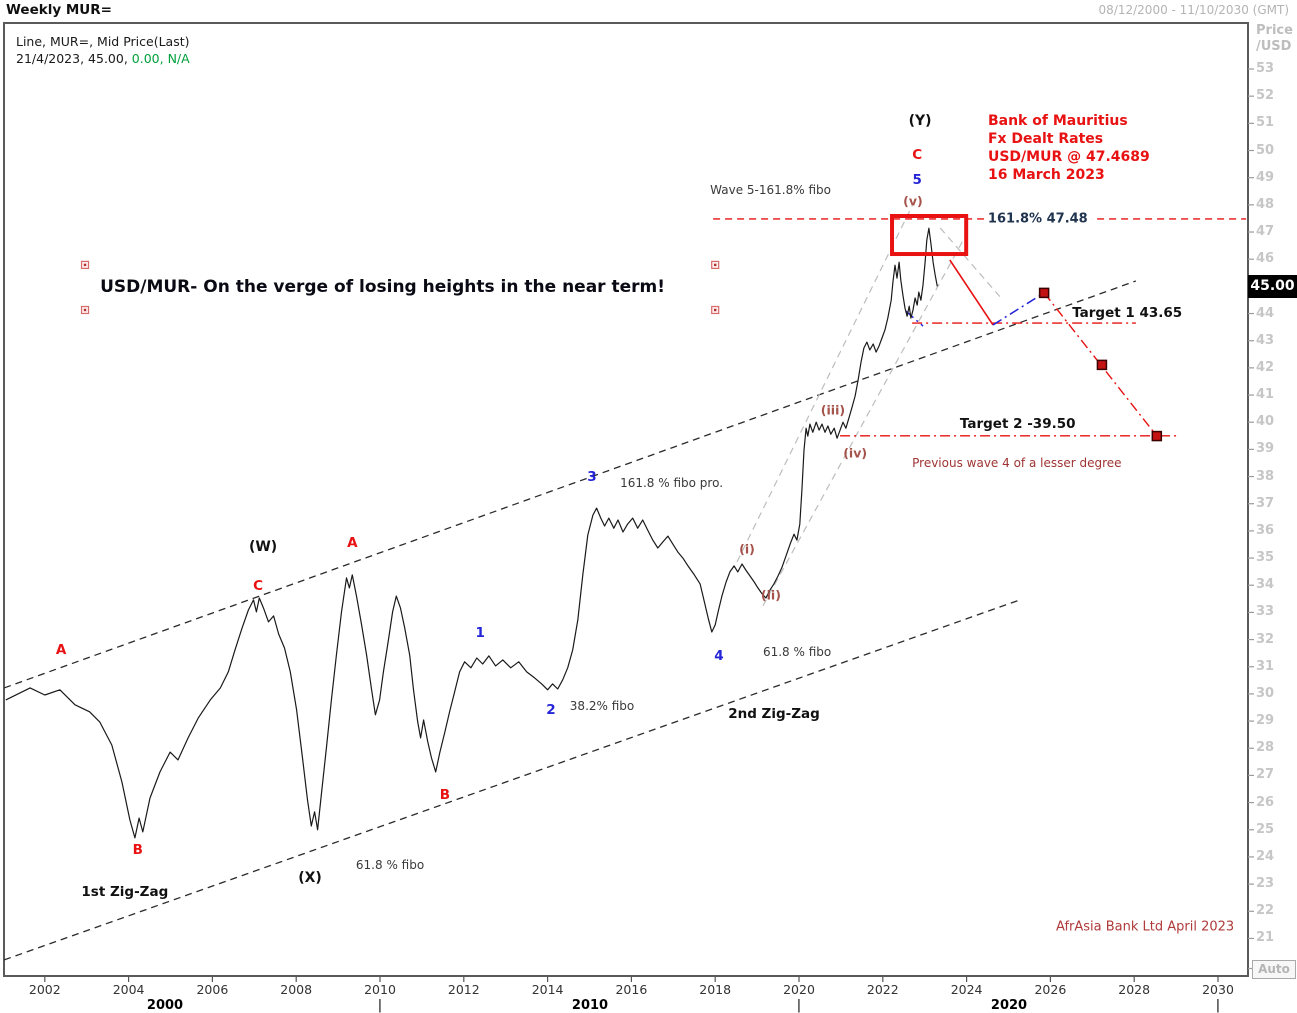  What do you see at coordinates (125, 891) in the screenshot?
I see `zigzag-1: 1st Zig-Zag` at bounding box center [125, 891].